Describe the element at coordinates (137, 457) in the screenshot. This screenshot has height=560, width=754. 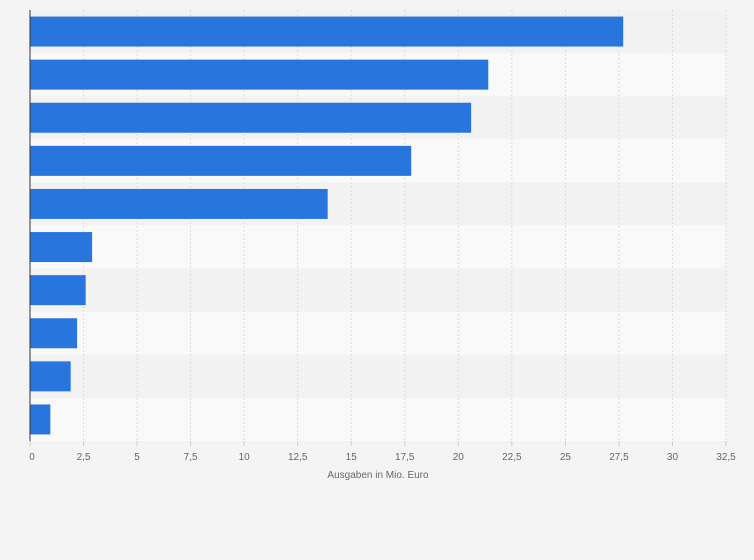
I see `x-tick-label: 5` at that location.